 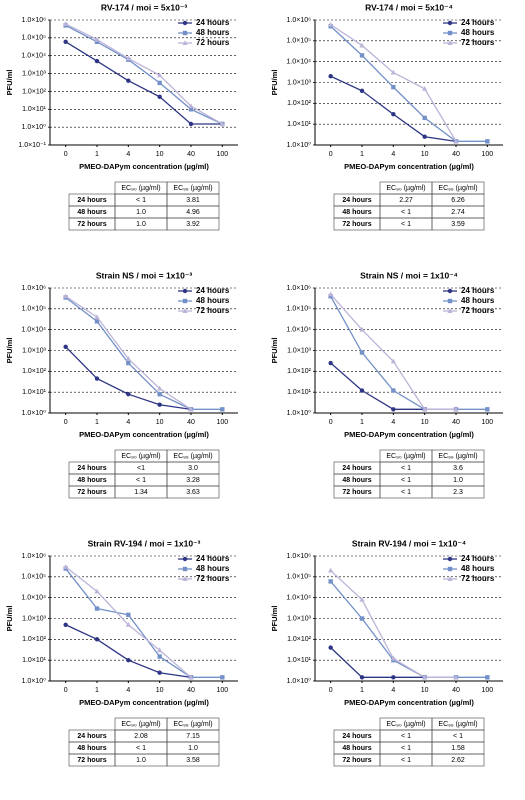 I want to click on table-header: EC₉₉ (µg/ml), so click(x=192, y=456).